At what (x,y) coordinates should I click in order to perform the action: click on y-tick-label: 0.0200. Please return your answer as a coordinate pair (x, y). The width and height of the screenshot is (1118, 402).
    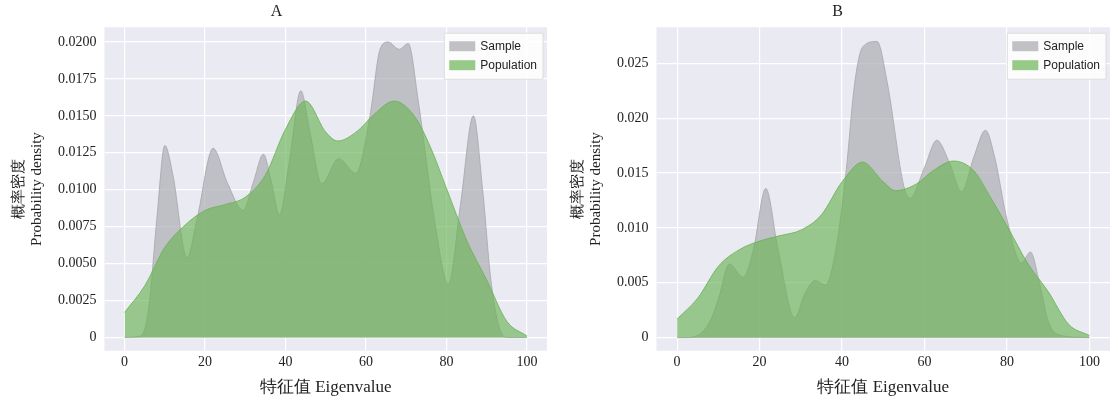
    Looking at the image, I should click on (77, 41).